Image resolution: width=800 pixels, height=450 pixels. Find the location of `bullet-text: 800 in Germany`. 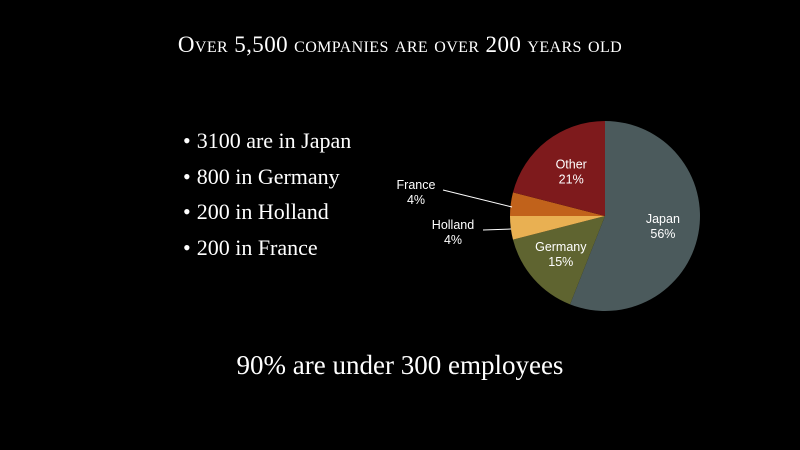

bullet-text: 800 in Germany is located at coordinates (268, 176).